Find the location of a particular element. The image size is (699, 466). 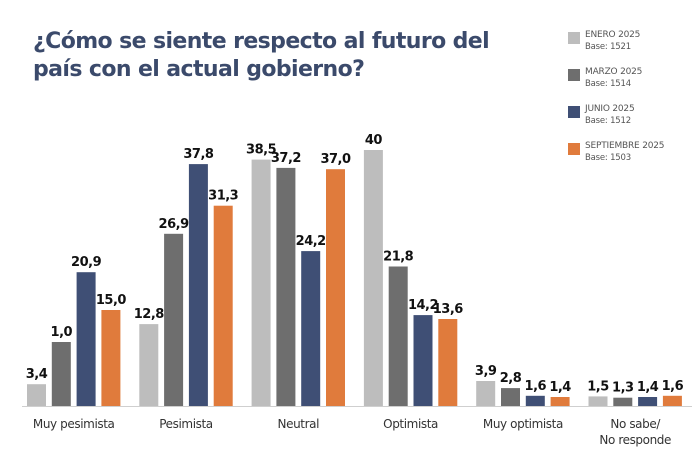

legend-item-enero: ENERO 2025 Base: 1521 is located at coordinates (633, 48).